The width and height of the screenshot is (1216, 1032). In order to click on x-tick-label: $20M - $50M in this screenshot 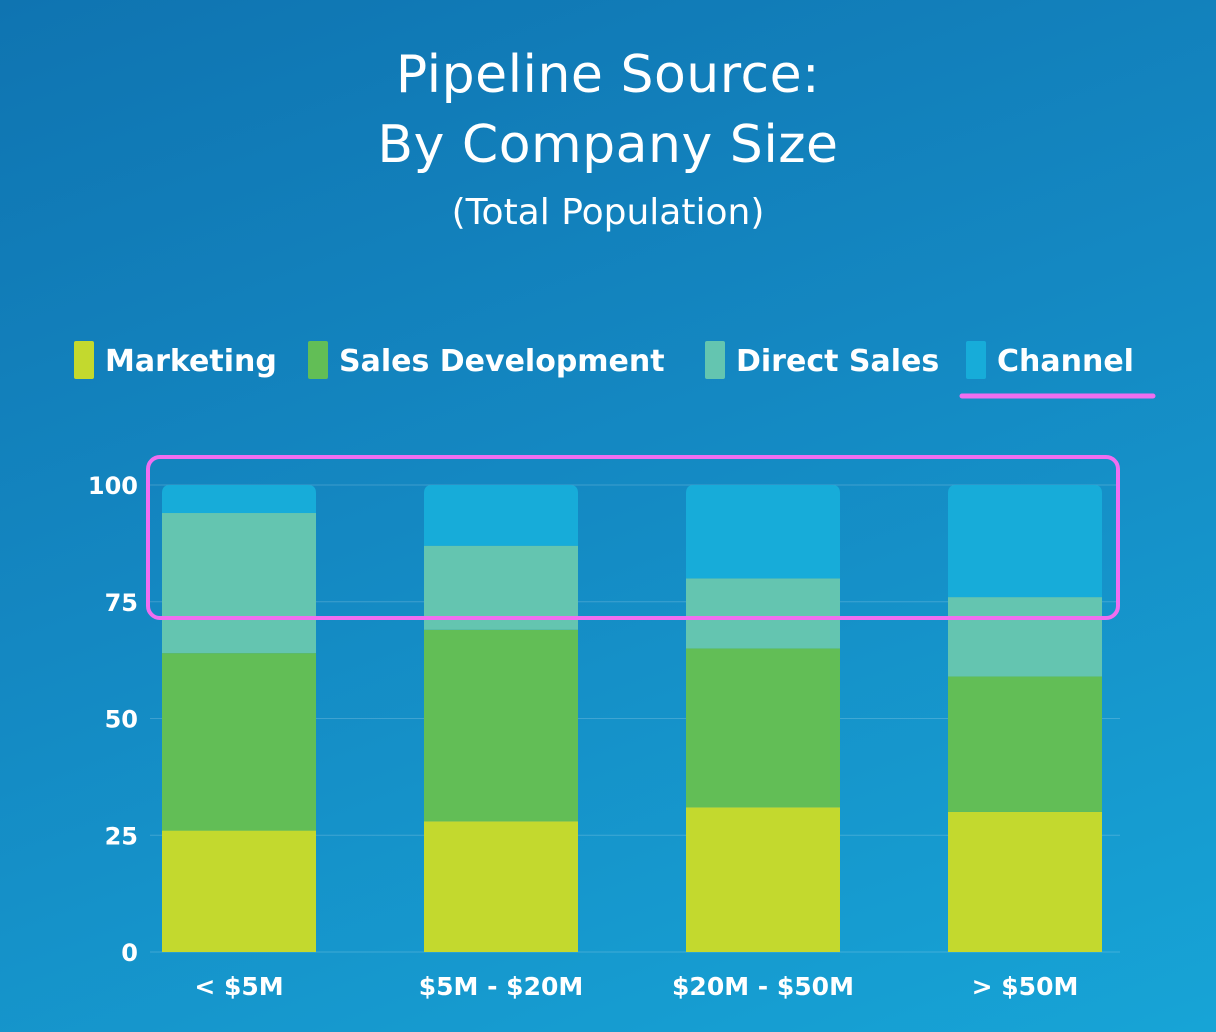, I will do `click(763, 986)`.